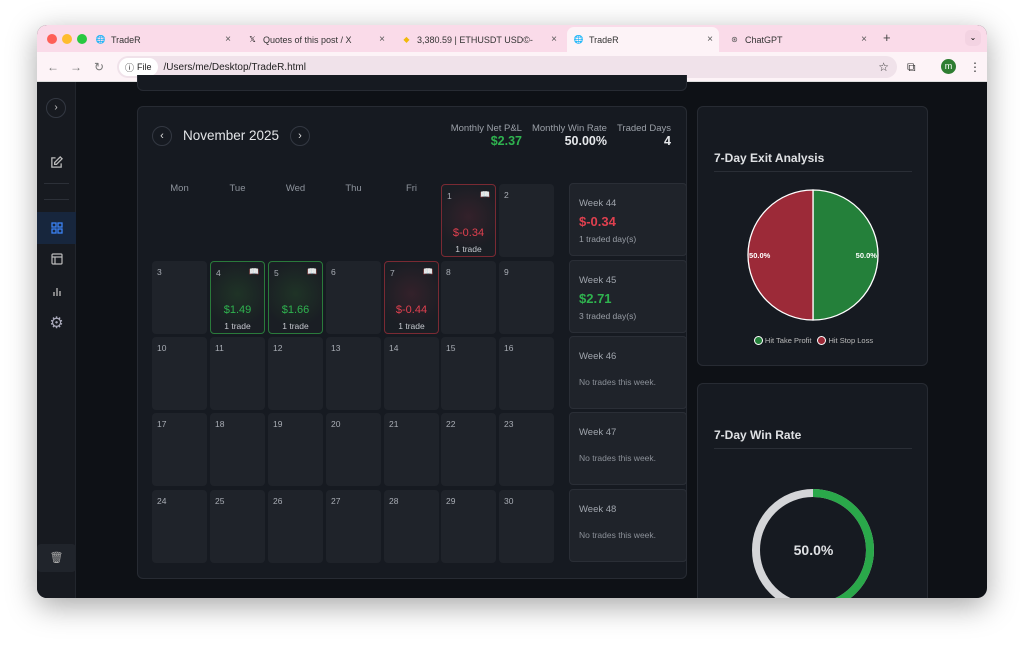  What do you see at coordinates (179, 373) in the screenshot?
I see `calendar-day-cell: 10` at bounding box center [179, 373].